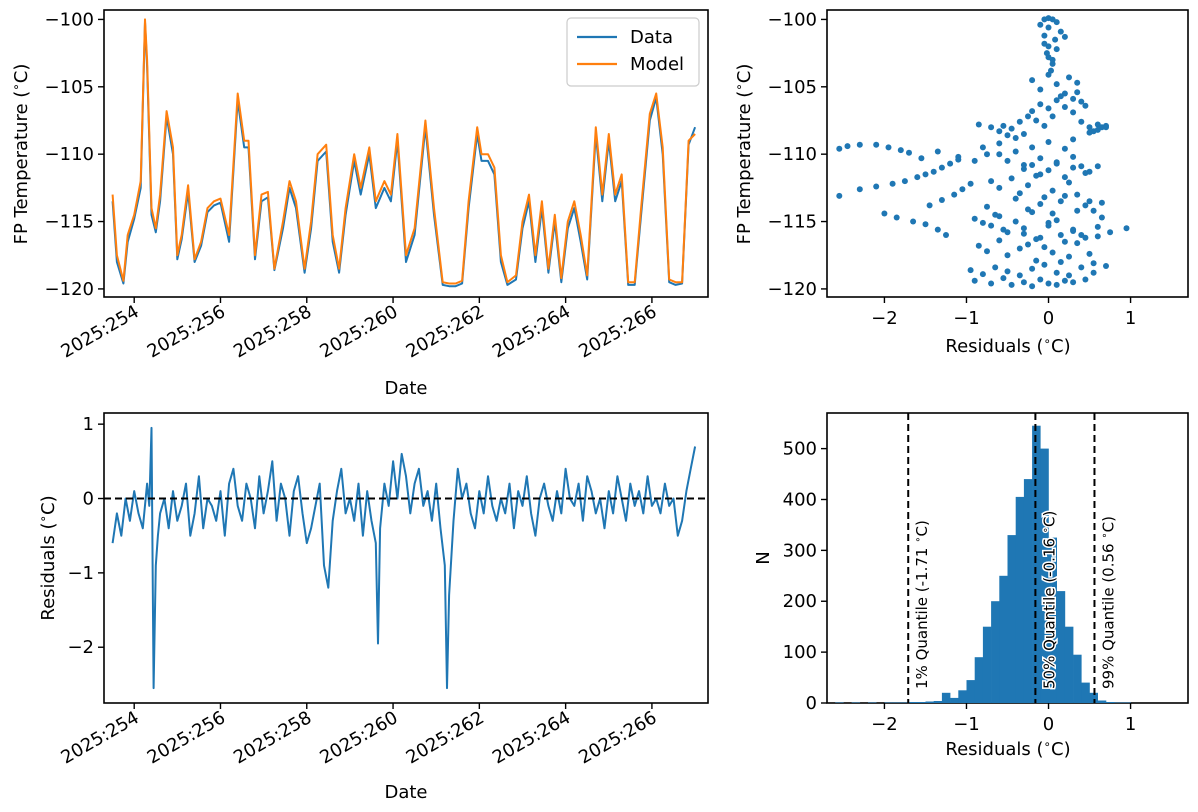 This screenshot has height=812, width=1198. I want to click on temperature-legend: Data Model, so click(633, 52).